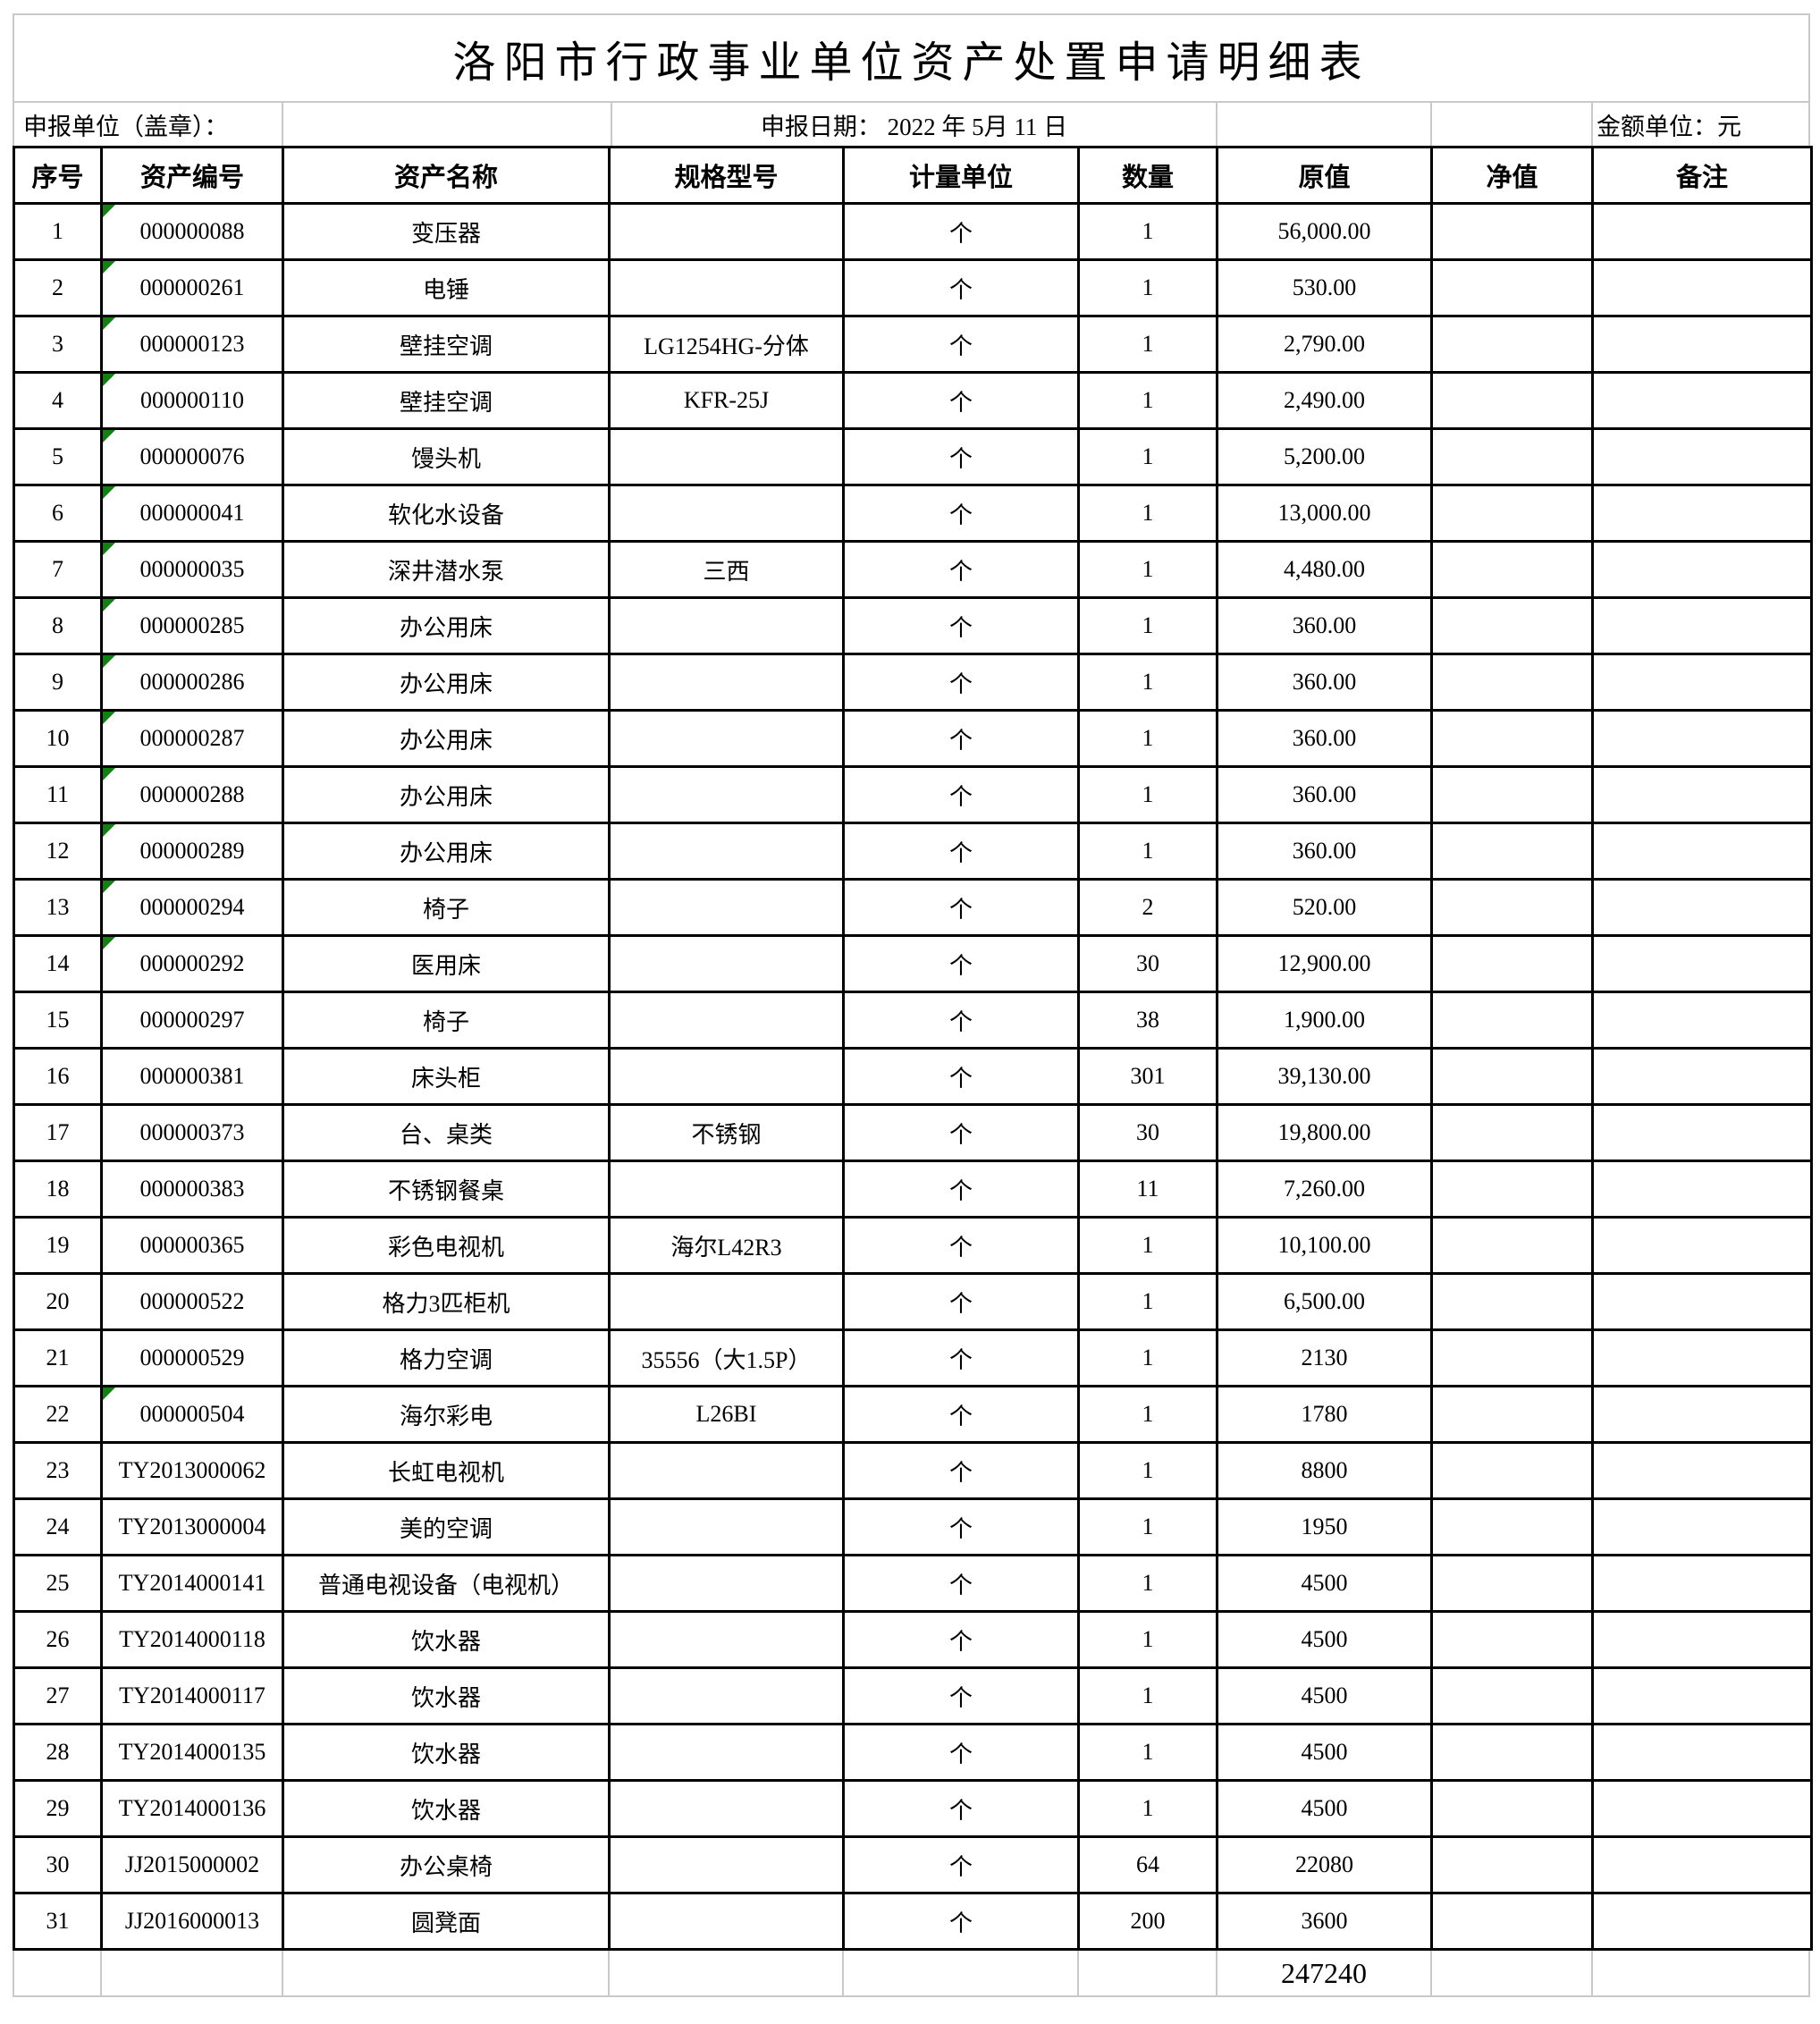  What do you see at coordinates (726, 569) in the screenshot?
I see `cell-spec: 三西` at bounding box center [726, 569].